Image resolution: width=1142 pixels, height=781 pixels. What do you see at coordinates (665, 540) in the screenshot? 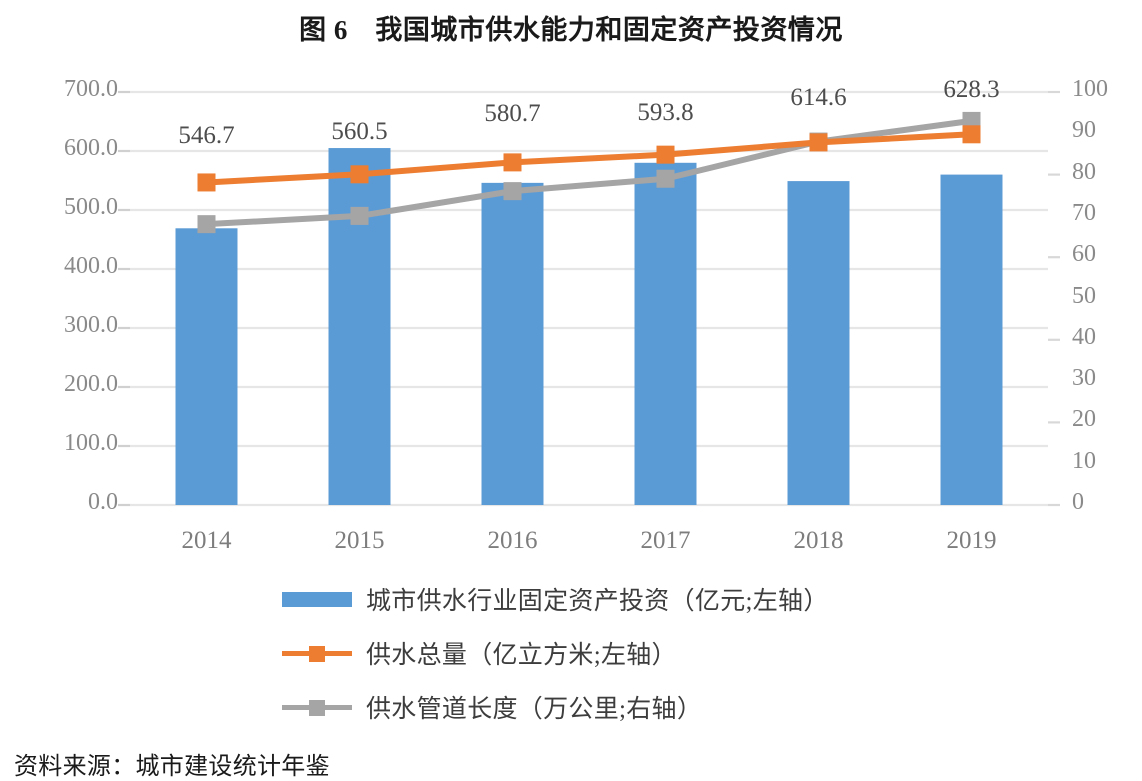
I see `x-axis-tick-label: 2017` at bounding box center [665, 540].